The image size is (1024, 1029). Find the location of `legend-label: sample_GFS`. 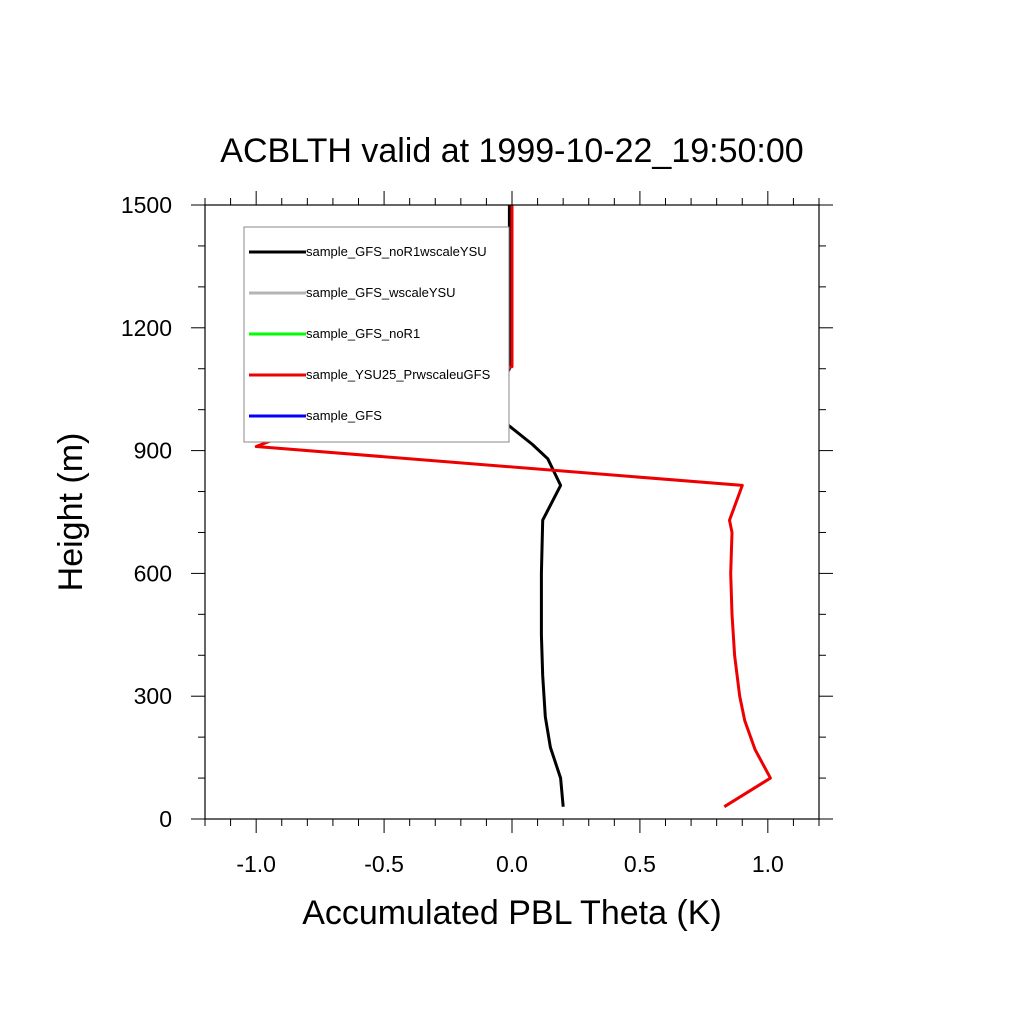

legend-label: sample_GFS is located at coordinates (344, 415).